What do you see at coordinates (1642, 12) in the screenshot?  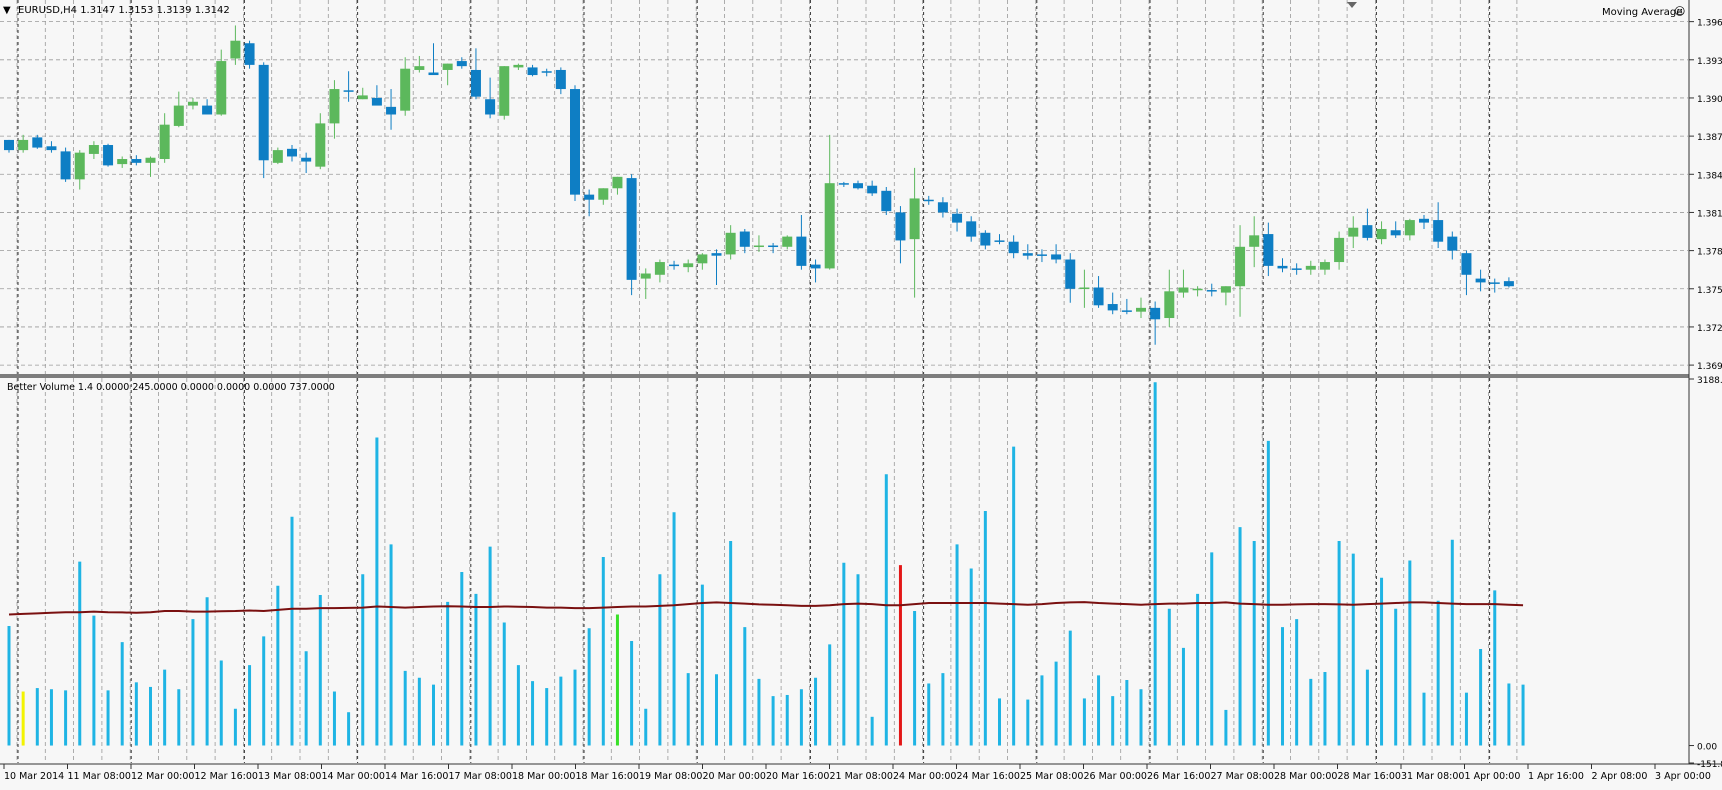 I see `moving-average-label: Moving Average` at bounding box center [1642, 12].